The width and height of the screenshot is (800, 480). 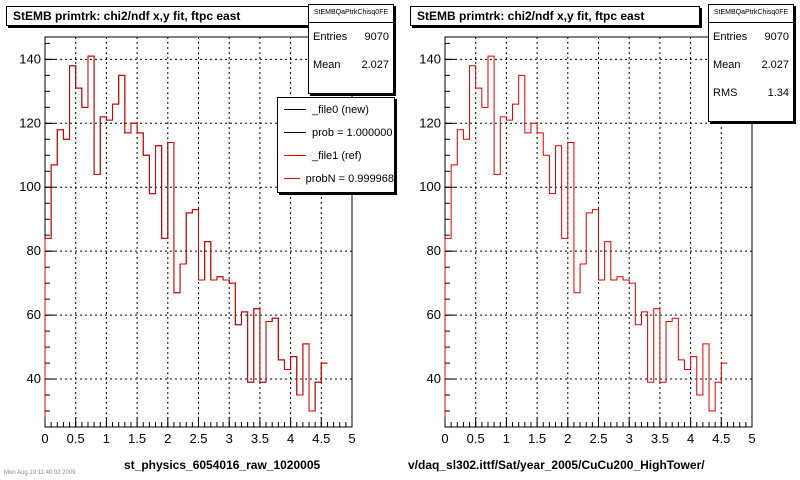 What do you see at coordinates (295, 109) in the screenshot?
I see `legend-swatch-file0` at bounding box center [295, 109].